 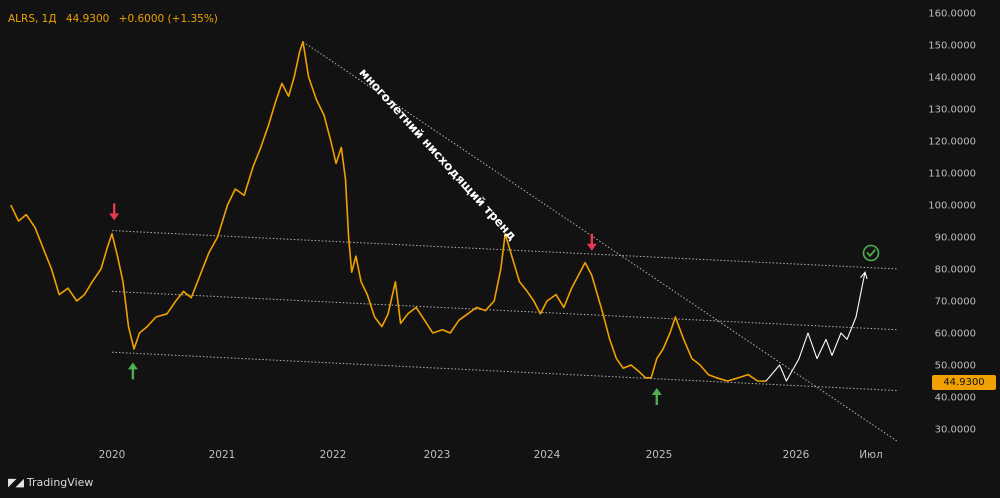 I want to click on x-axis: 2020 2021 2022 2023 2024 2025 2026 Июл, so click(x=491, y=455).